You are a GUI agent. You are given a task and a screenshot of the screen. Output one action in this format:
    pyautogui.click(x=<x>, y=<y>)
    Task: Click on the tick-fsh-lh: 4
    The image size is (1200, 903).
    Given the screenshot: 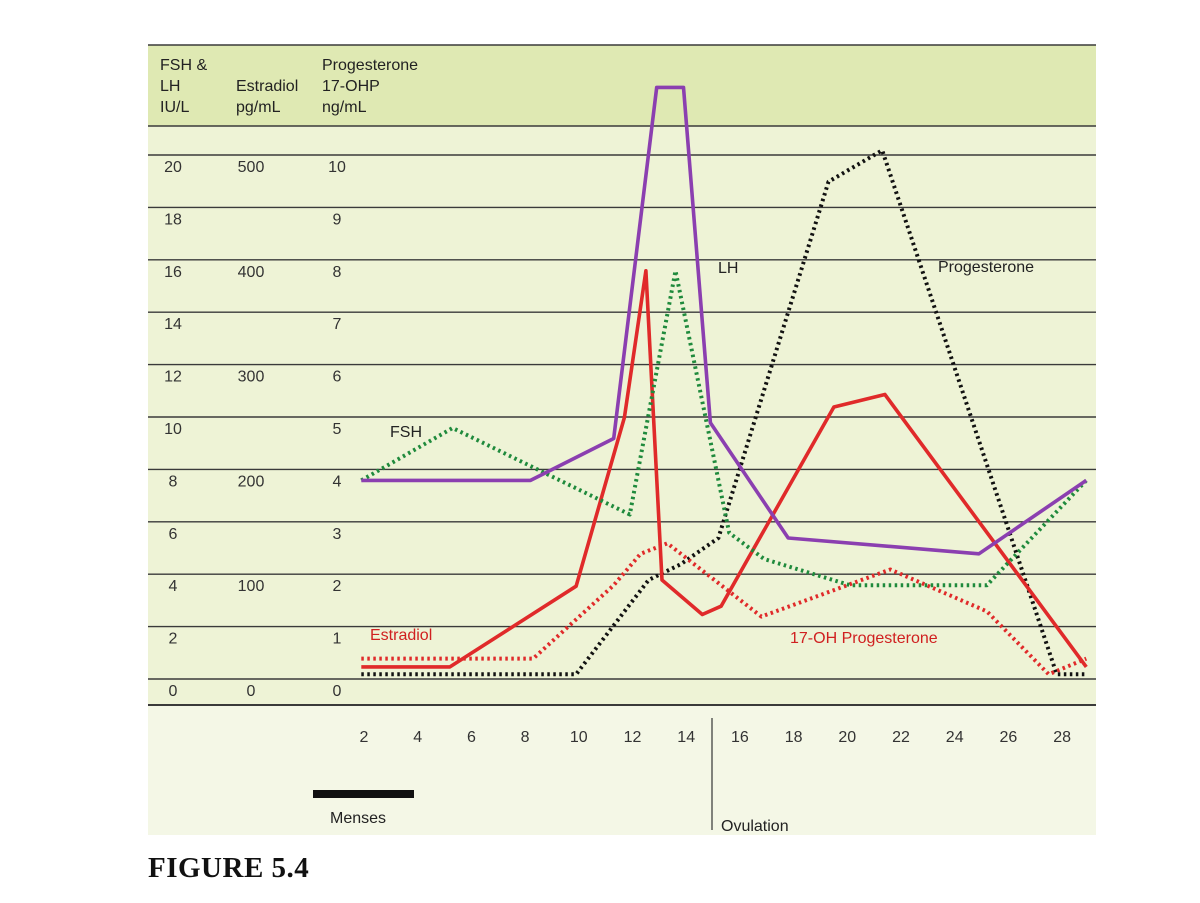 What is the action you would take?
    pyautogui.click(x=173, y=586)
    